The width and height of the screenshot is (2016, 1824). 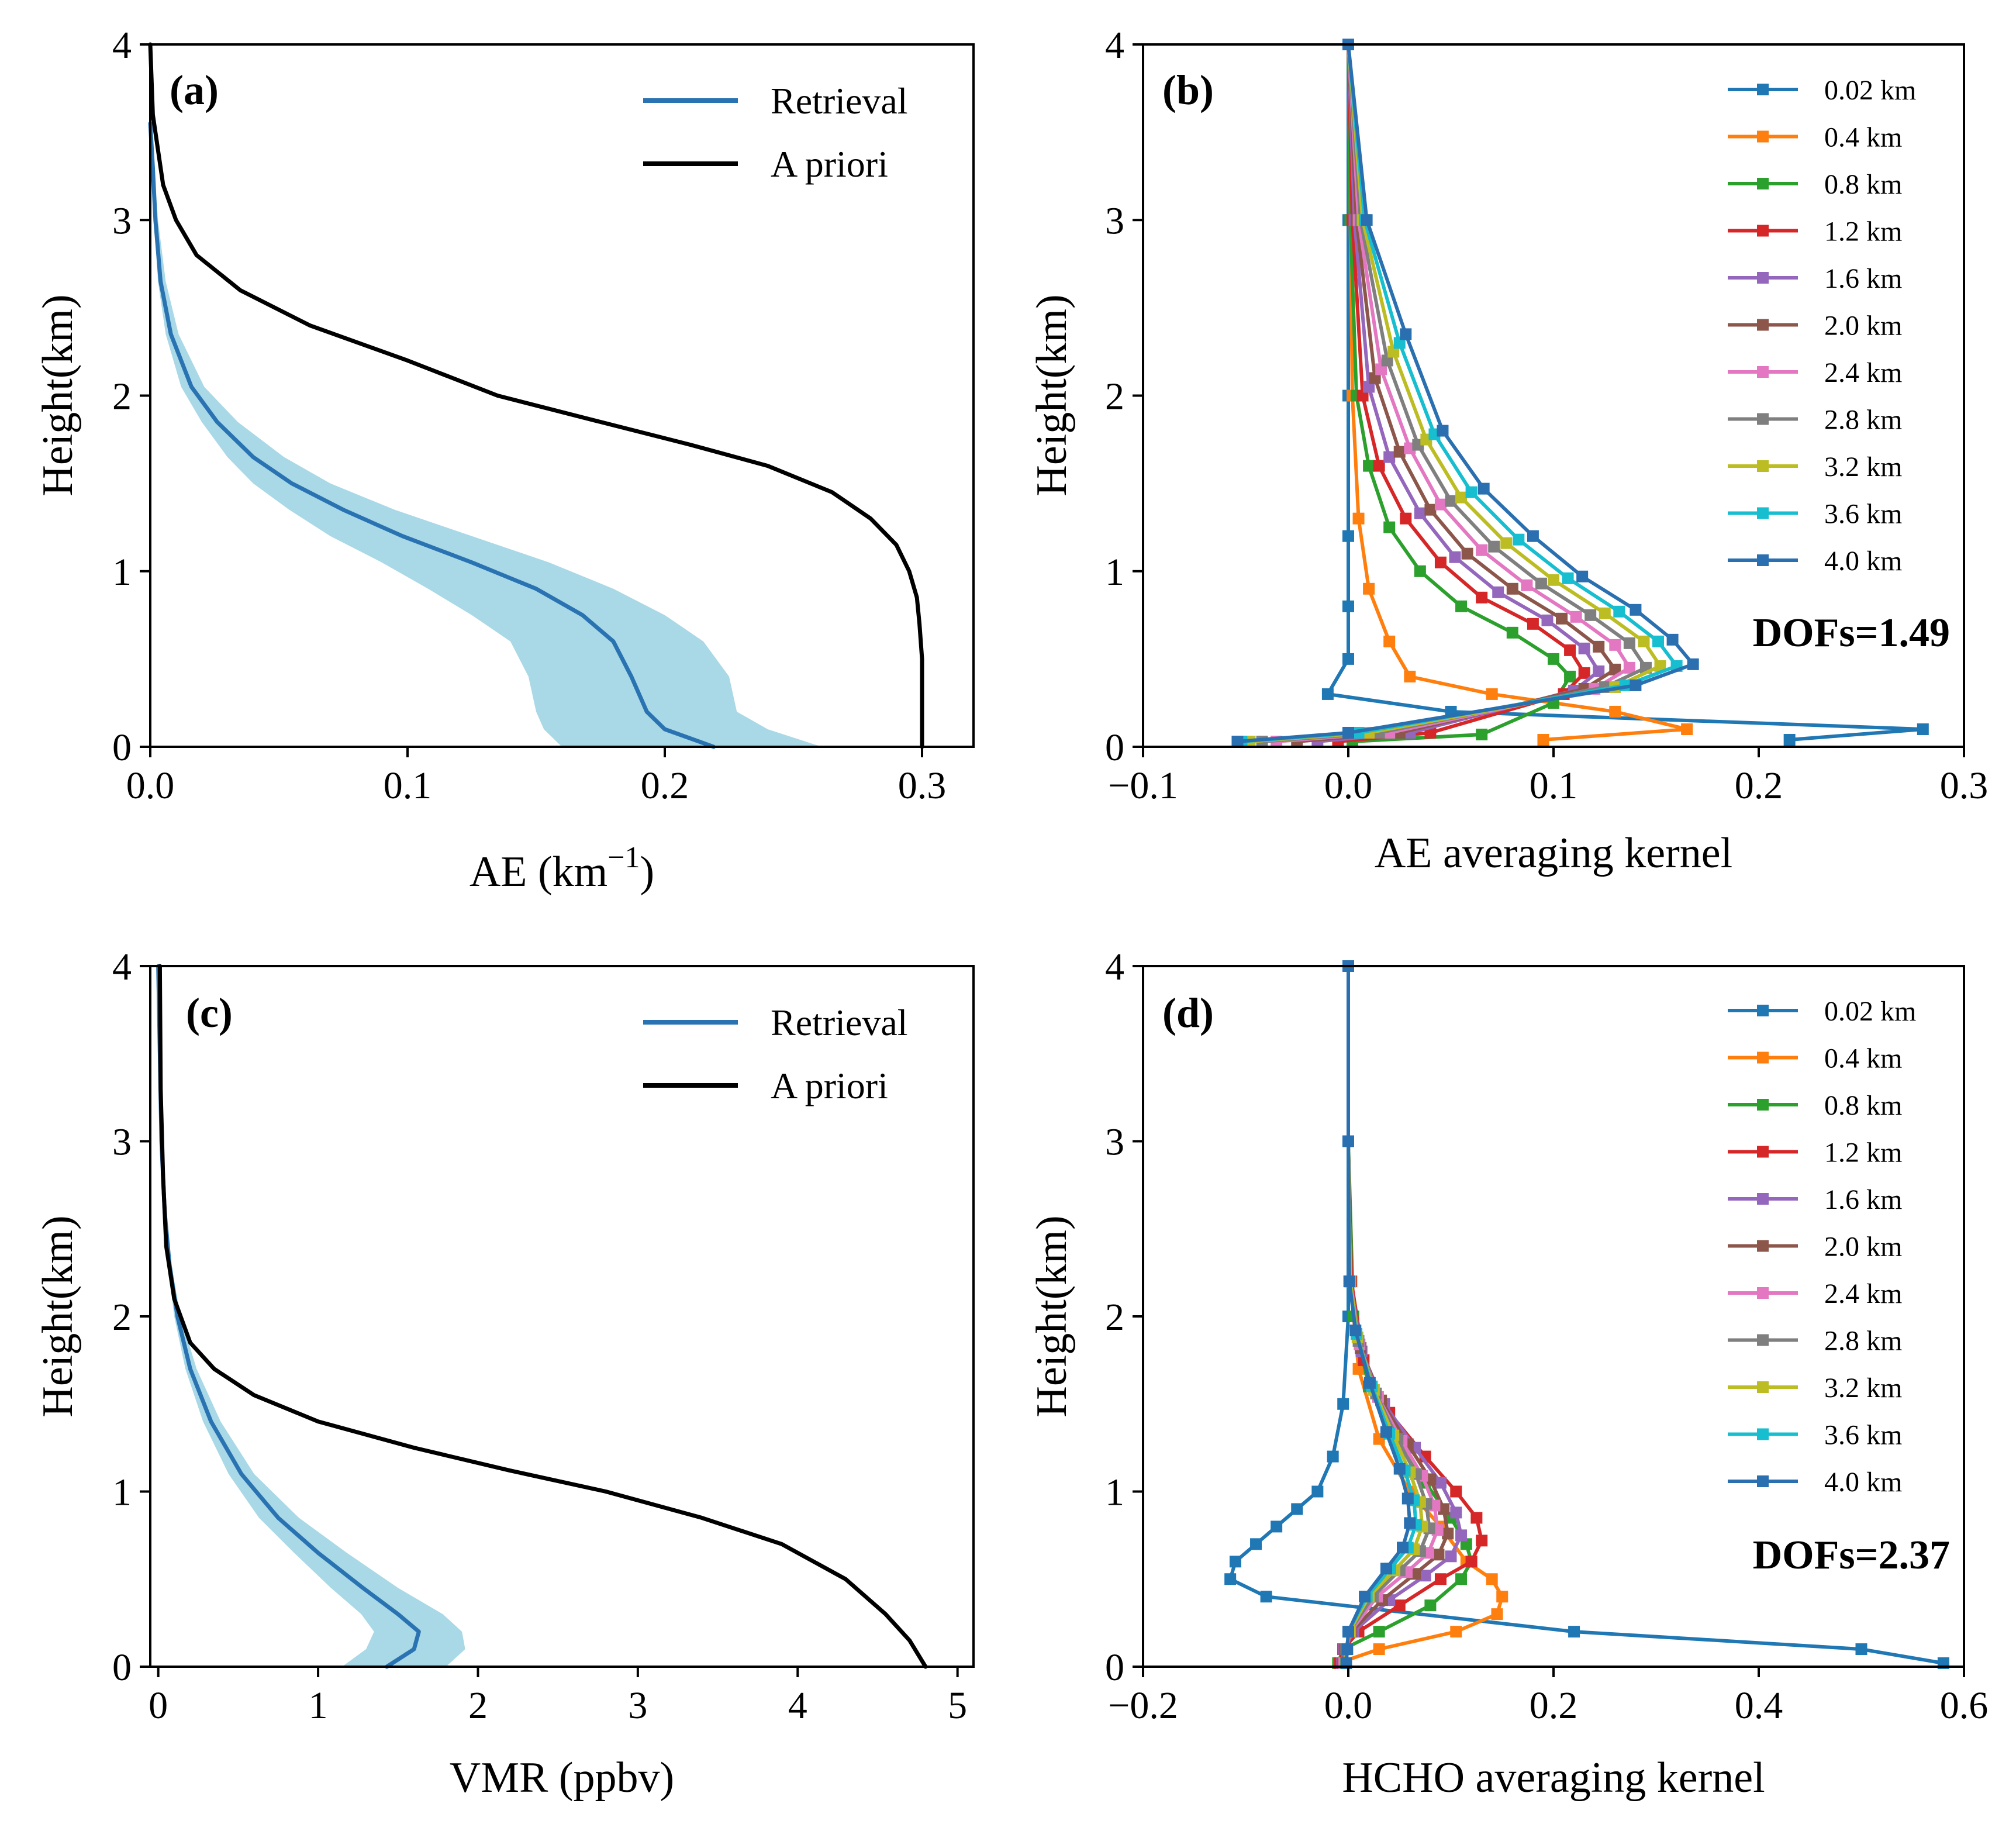 I want to click on panel-c-ylabel: Height(km), so click(x=58, y=1316).